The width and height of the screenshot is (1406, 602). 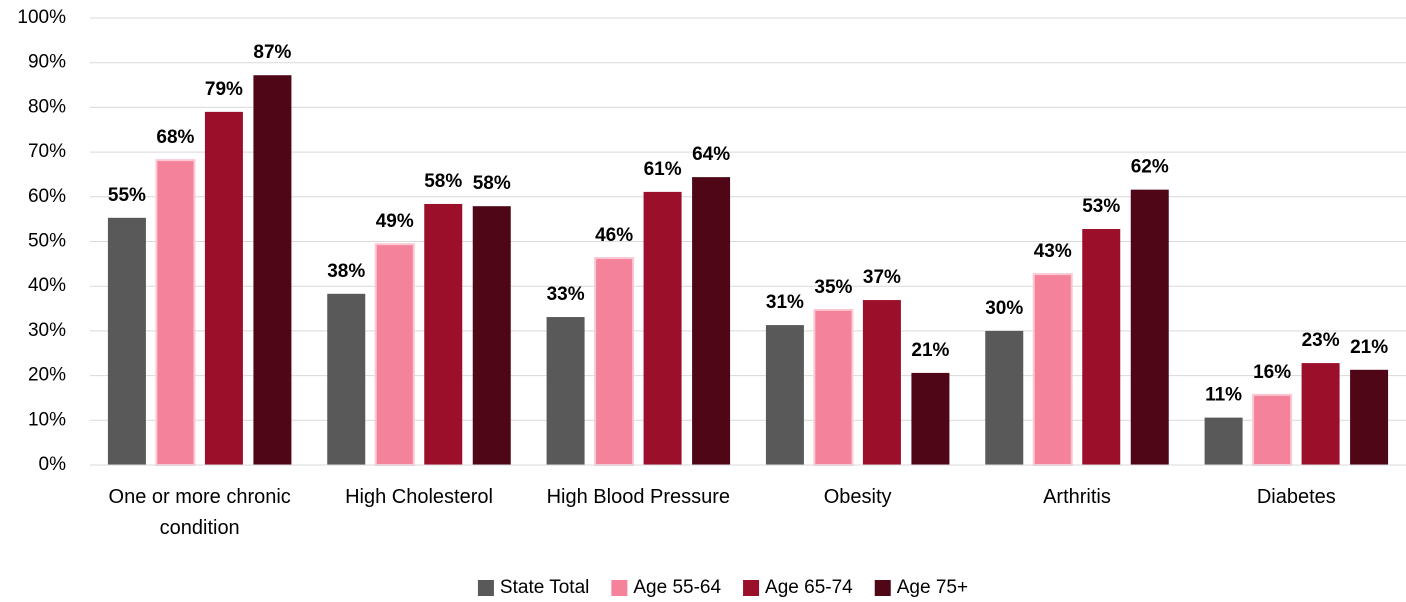 What do you see at coordinates (47, 196) in the screenshot?
I see `y-tick-label: 60%` at bounding box center [47, 196].